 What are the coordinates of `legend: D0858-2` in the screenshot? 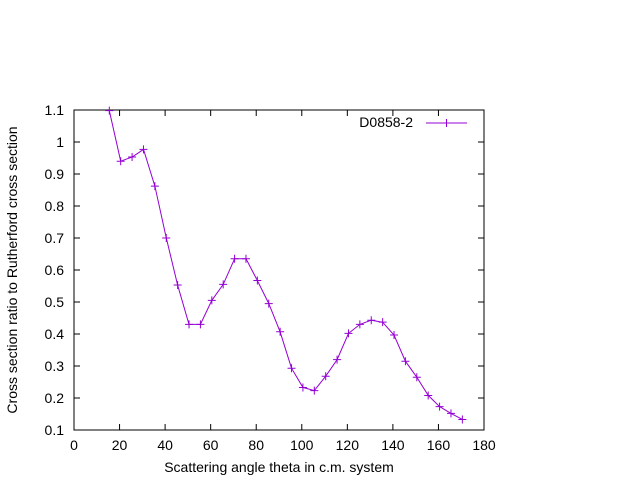 It's located at (413, 122).